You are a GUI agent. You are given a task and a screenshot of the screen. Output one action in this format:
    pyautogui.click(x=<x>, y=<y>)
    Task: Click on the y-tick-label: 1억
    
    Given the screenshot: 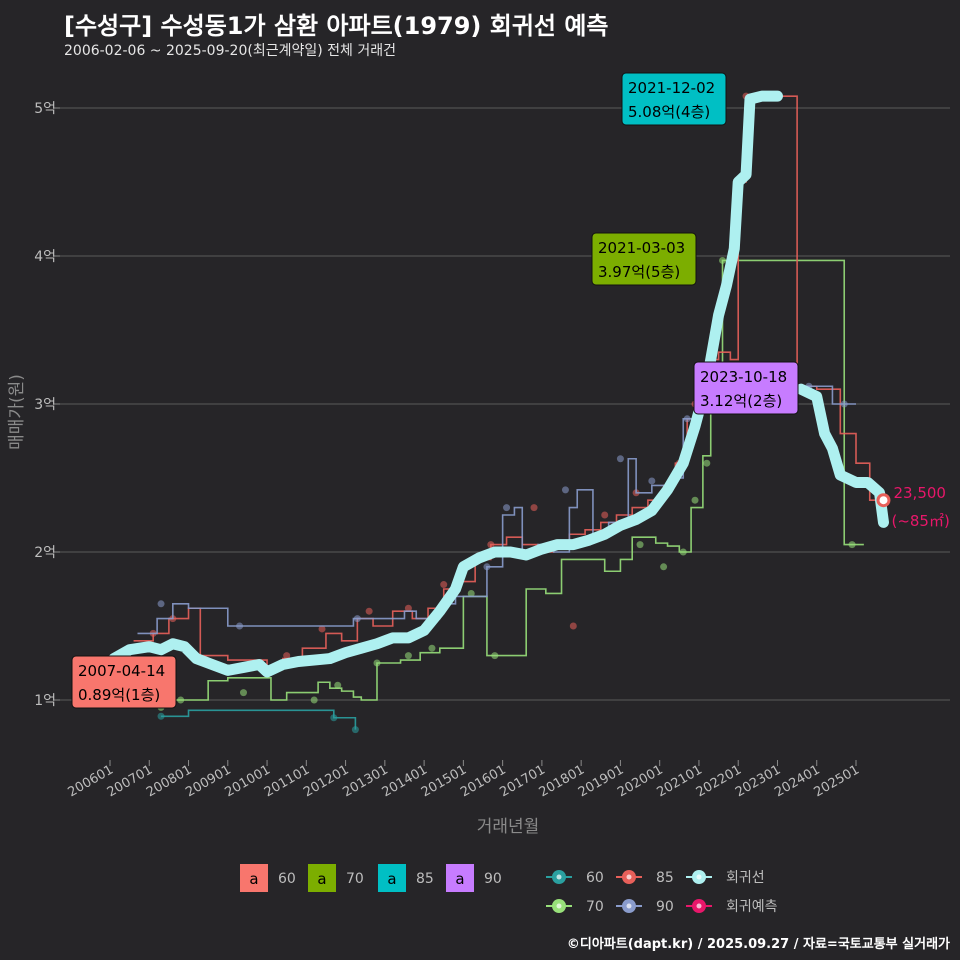 What is the action you would take?
    pyautogui.click(x=45, y=701)
    